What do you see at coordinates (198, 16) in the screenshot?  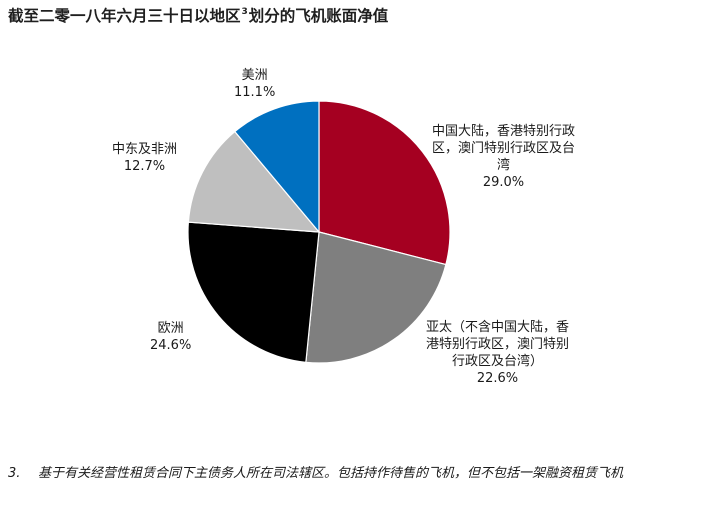 I see `chart-title: 截至二零一八年六月三十日以地区3划分的飞机账面净值` at bounding box center [198, 16].